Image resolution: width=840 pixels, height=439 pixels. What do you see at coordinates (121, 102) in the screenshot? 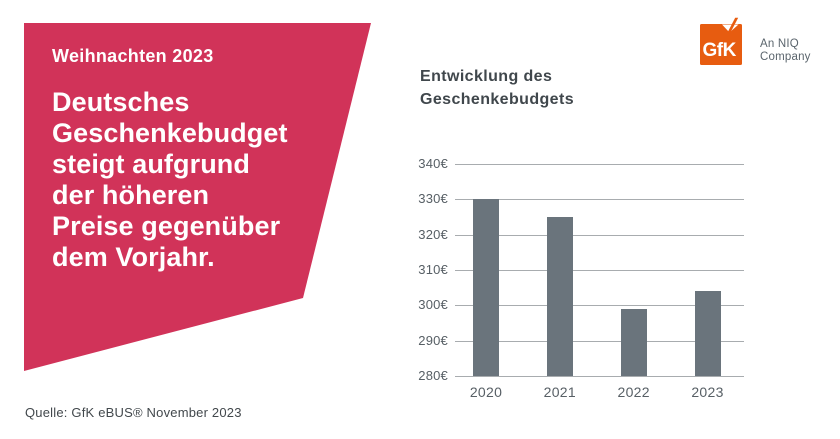
I see `headline-line: Deutsches` at bounding box center [121, 102].